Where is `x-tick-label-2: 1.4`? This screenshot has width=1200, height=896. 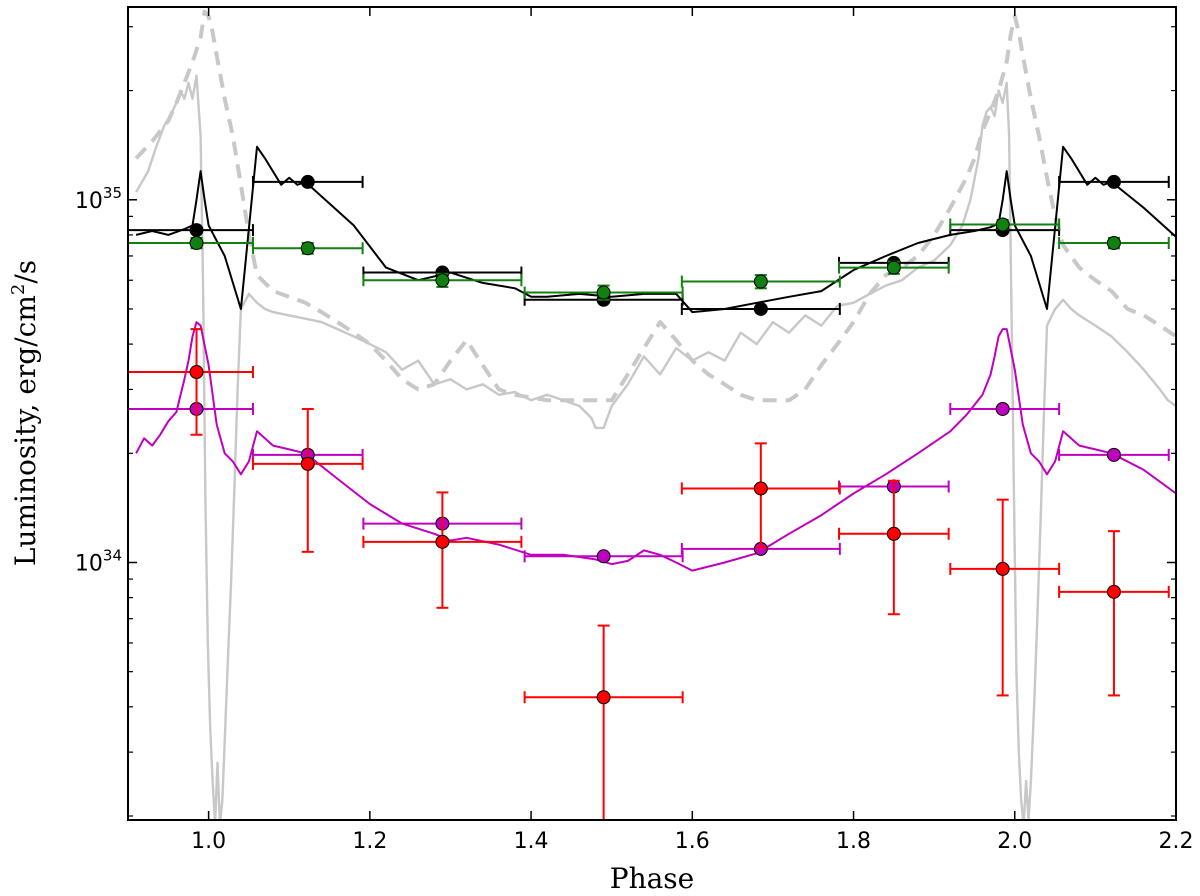
x-tick-label-2: 1.4 is located at coordinates (531, 841).